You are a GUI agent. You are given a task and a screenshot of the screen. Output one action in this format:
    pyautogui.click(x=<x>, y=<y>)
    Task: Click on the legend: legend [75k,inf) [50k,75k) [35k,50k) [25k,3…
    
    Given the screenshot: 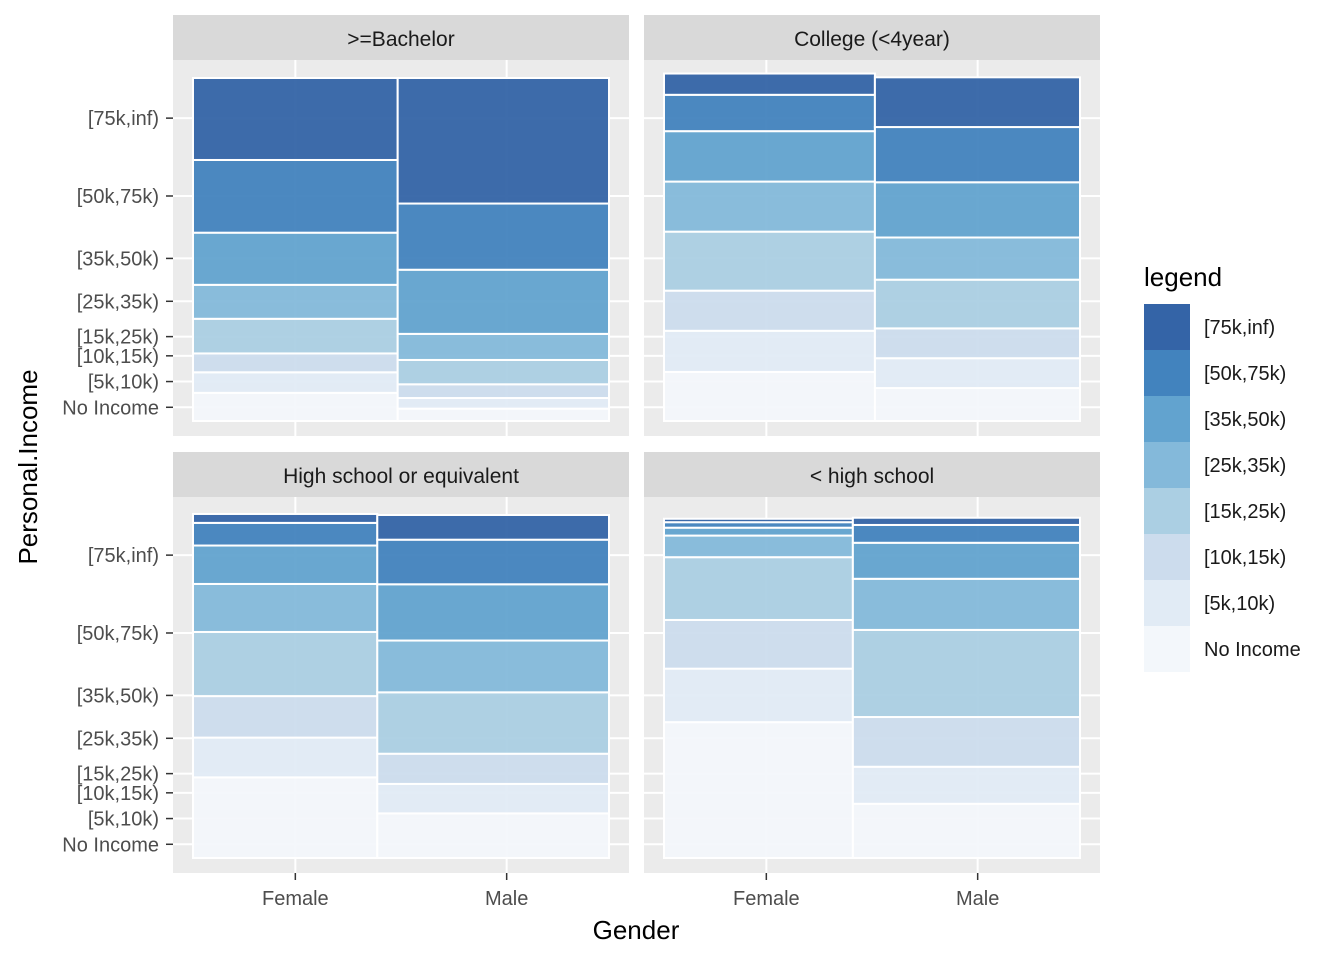 What is the action you would take?
    pyautogui.click(x=1222, y=467)
    